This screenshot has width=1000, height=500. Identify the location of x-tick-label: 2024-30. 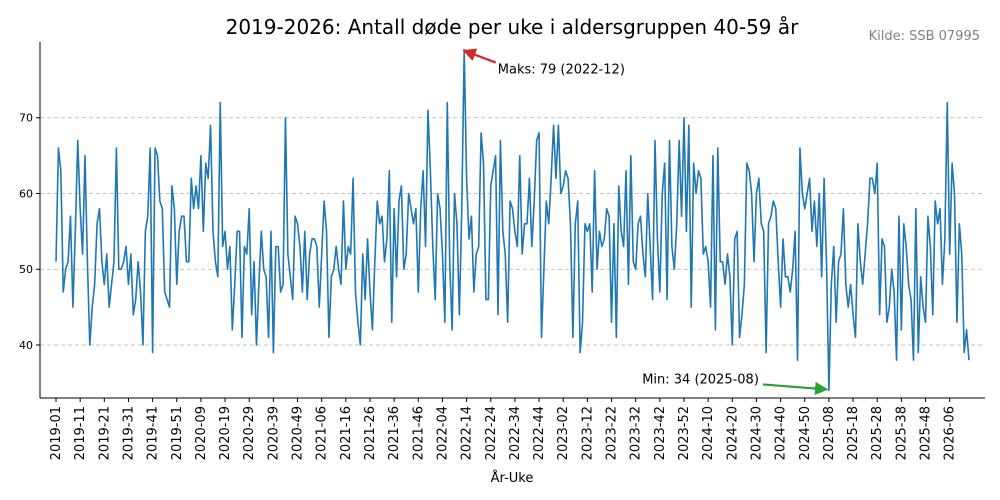
(756, 433).